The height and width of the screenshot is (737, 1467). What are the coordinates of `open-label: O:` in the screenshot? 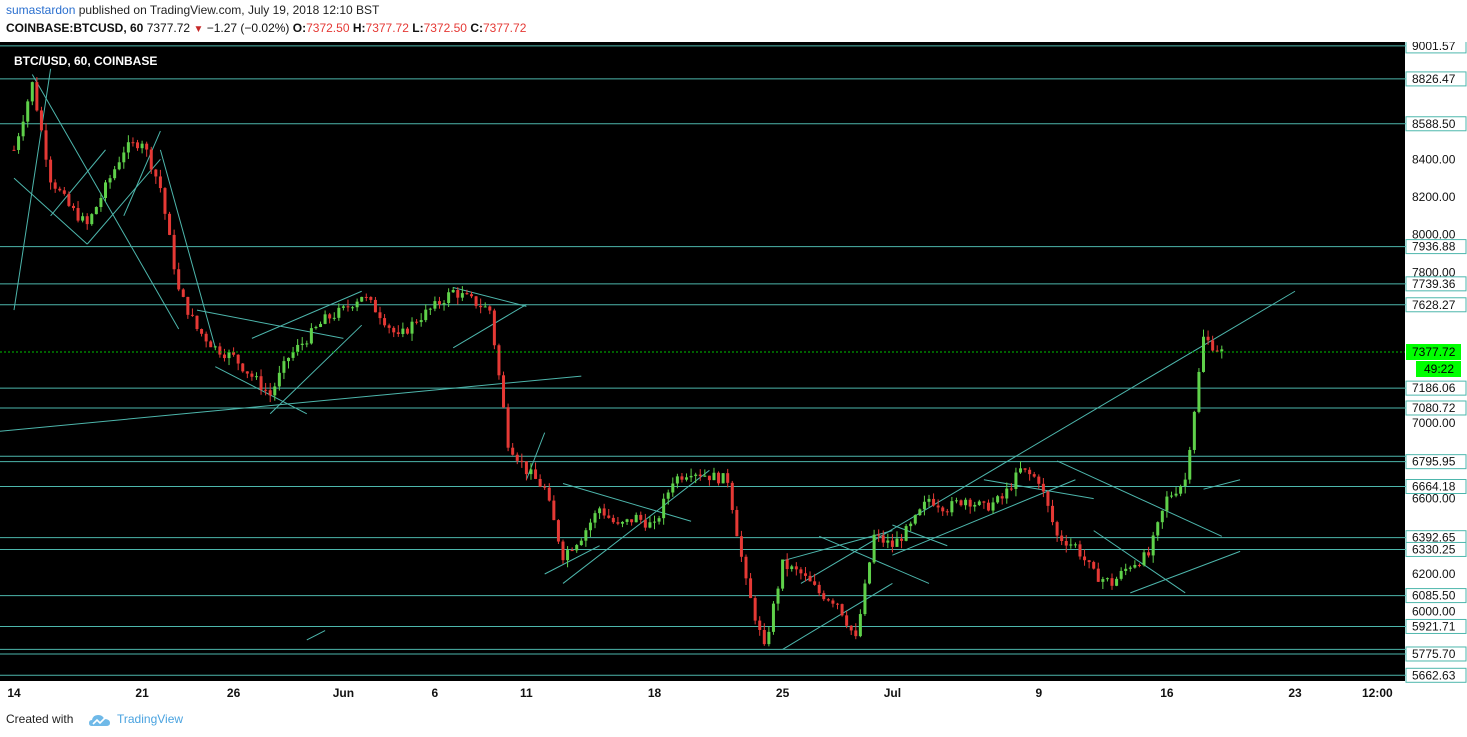 It's located at (299, 28).